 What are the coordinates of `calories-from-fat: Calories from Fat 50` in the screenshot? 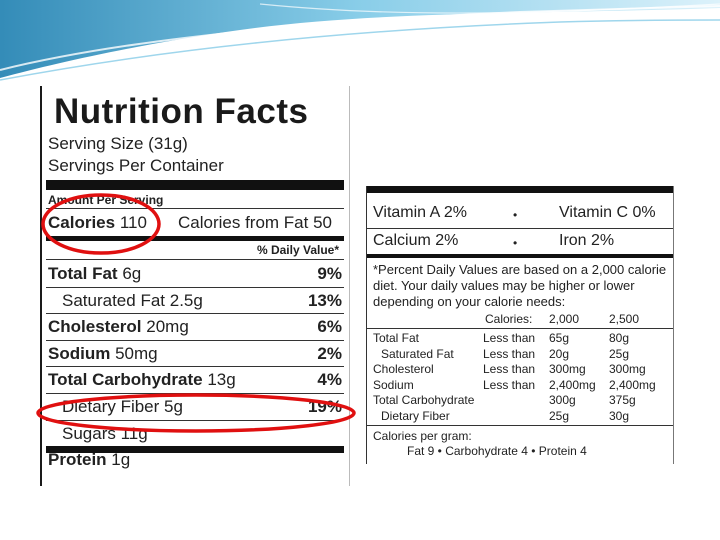 It's located at (255, 222).